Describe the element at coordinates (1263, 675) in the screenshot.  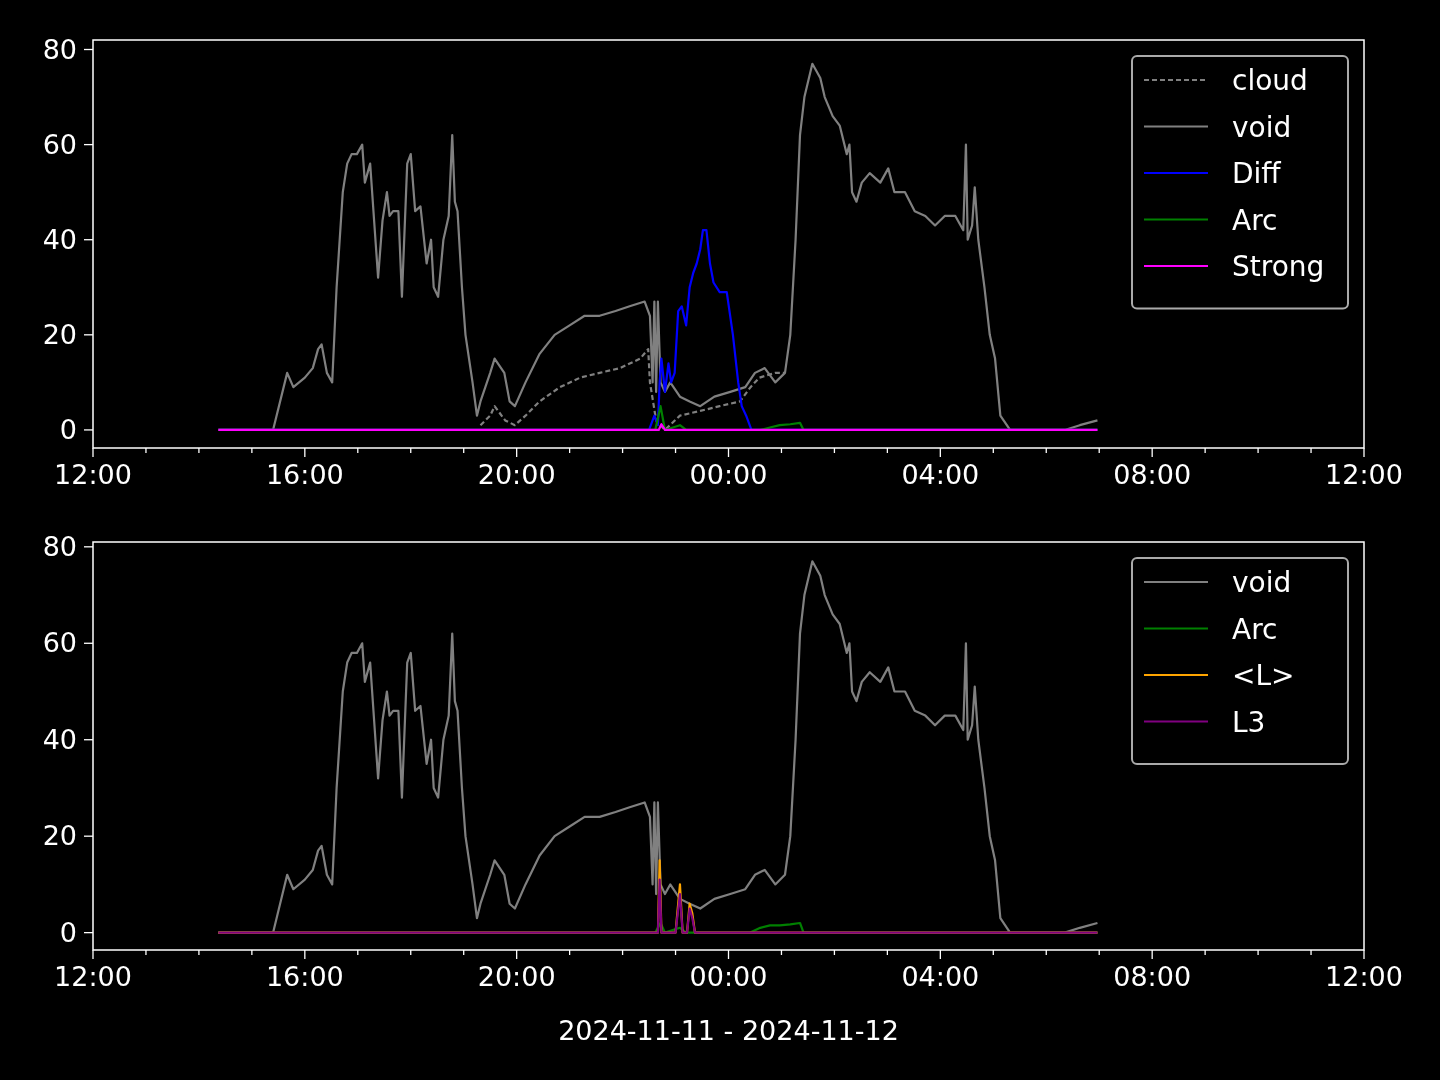
I see `legend-label: <L>` at that location.